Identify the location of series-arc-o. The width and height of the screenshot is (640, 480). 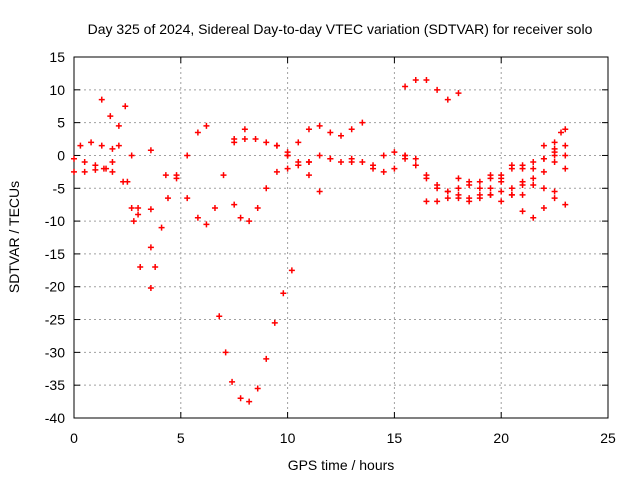
(464, 177).